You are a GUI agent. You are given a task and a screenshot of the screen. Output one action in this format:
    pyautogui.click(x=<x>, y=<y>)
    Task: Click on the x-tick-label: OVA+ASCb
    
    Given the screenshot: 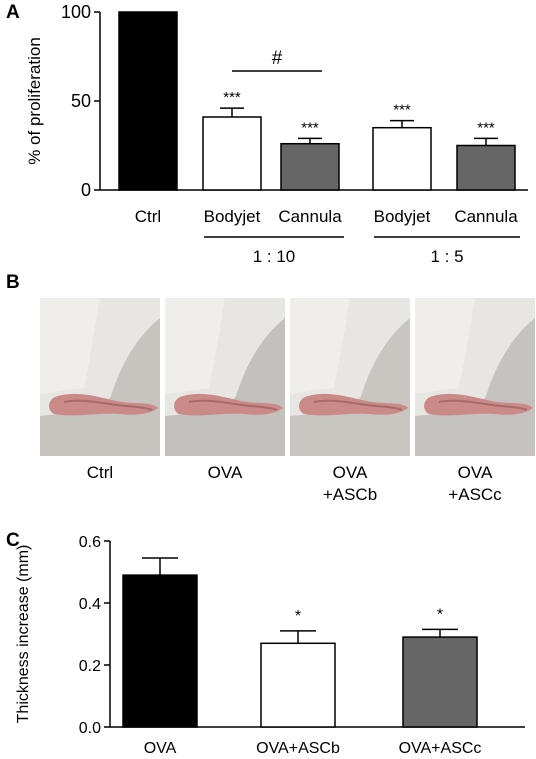 What is the action you would take?
    pyautogui.click(x=298, y=748)
    